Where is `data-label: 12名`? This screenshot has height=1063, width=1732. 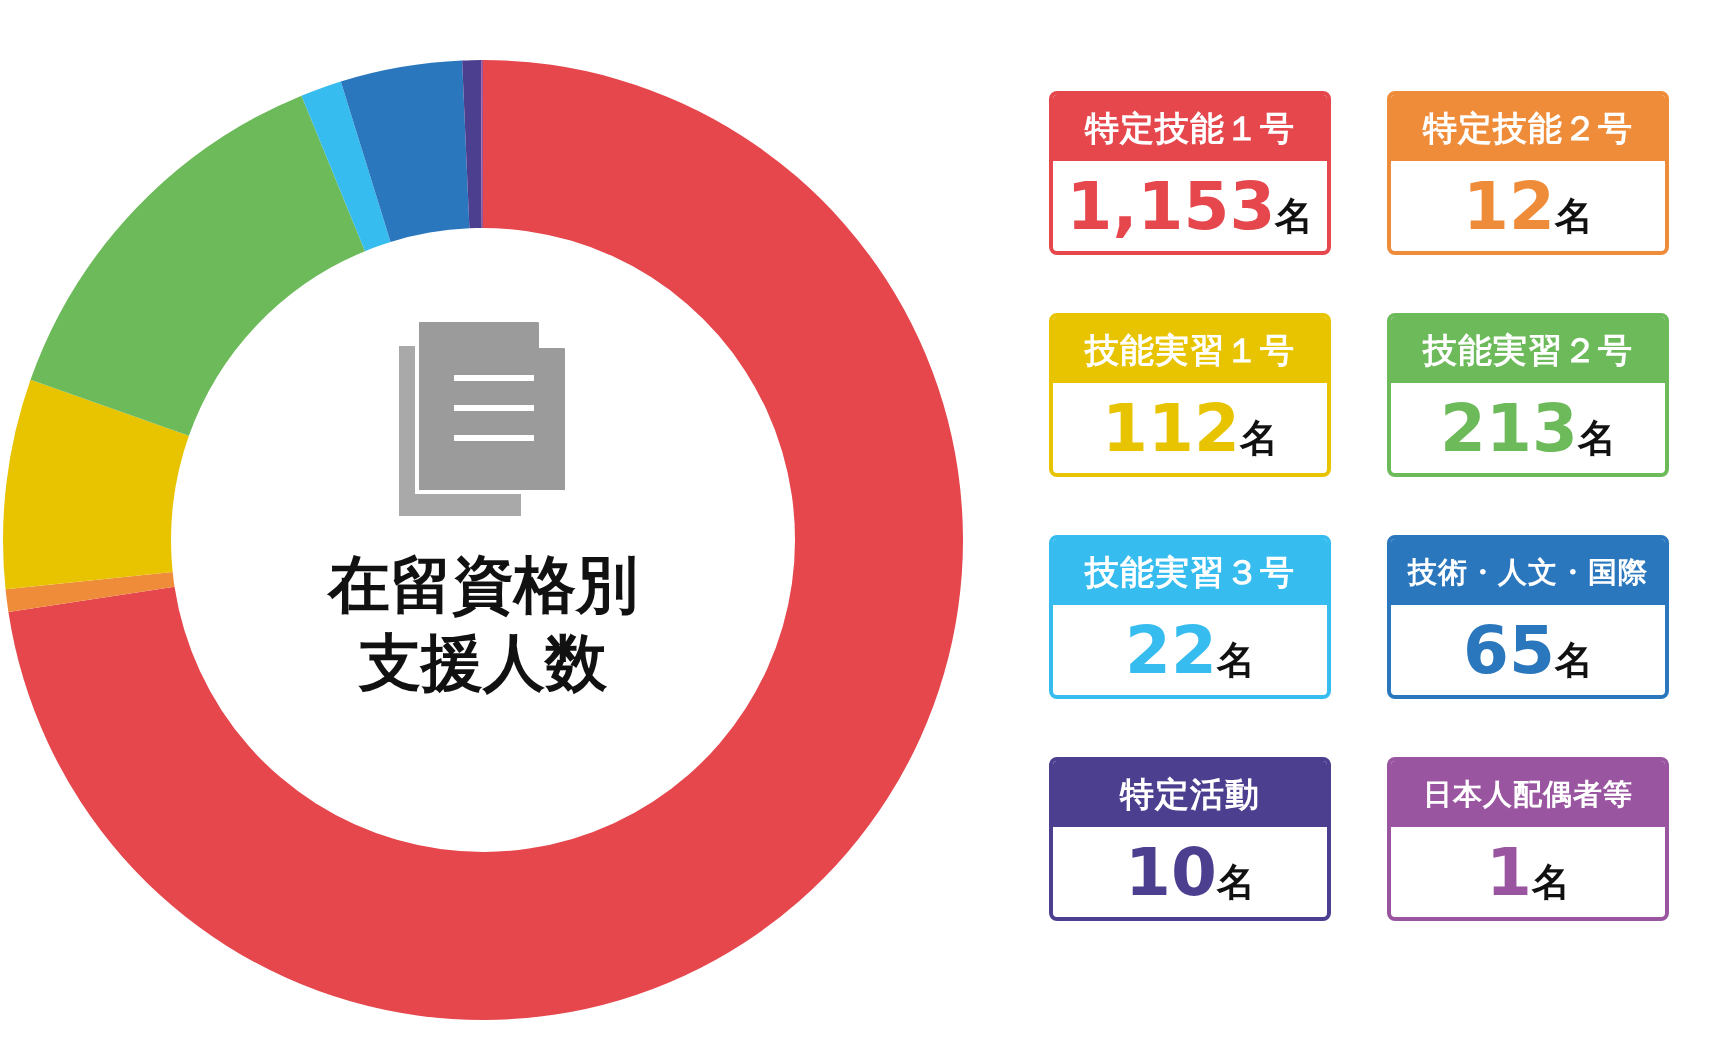 data-label: 12名 is located at coordinates (1528, 206).